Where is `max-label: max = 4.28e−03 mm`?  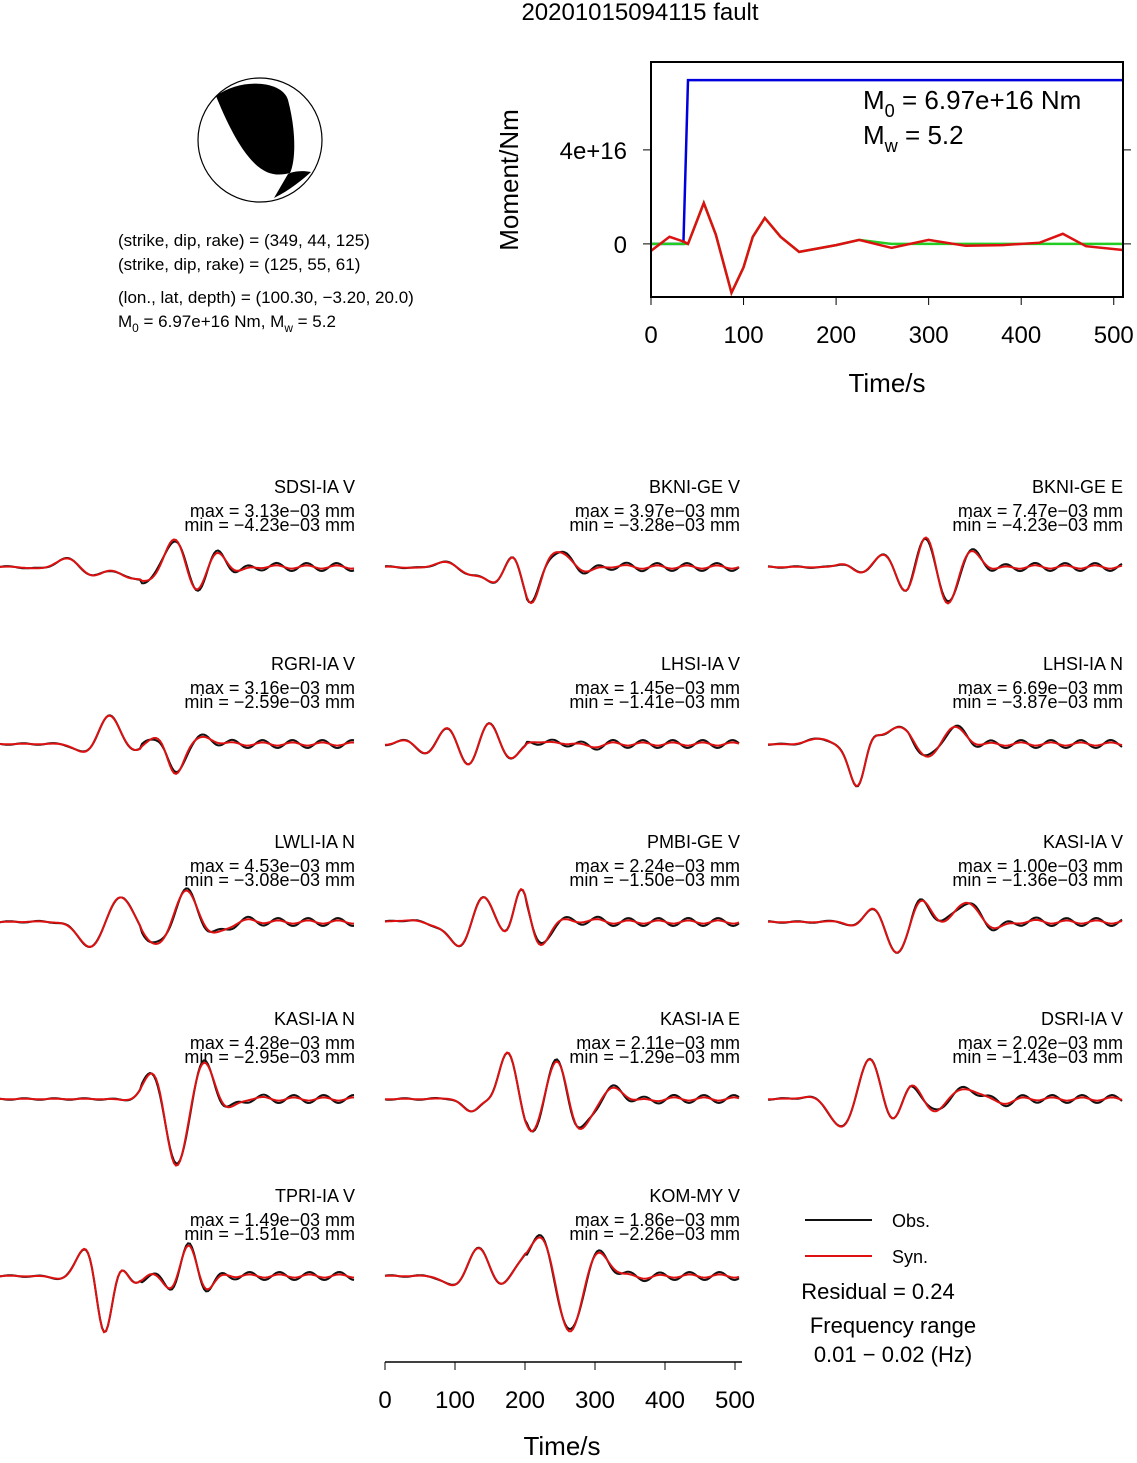 max-label: max = 4.28e−03 mm is located at coordinates (272, 1043).